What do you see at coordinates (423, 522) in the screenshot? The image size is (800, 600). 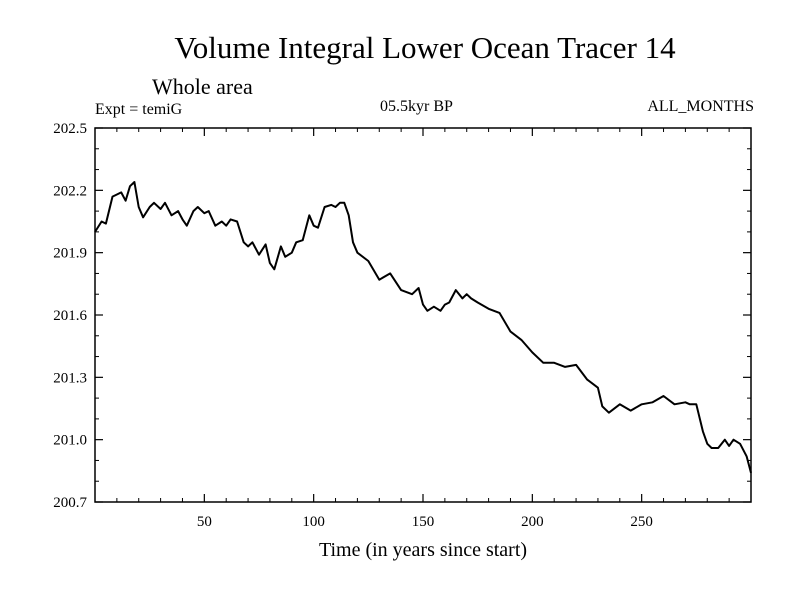 I see `x-tick-label: 150` at bounding box center [423, 522].